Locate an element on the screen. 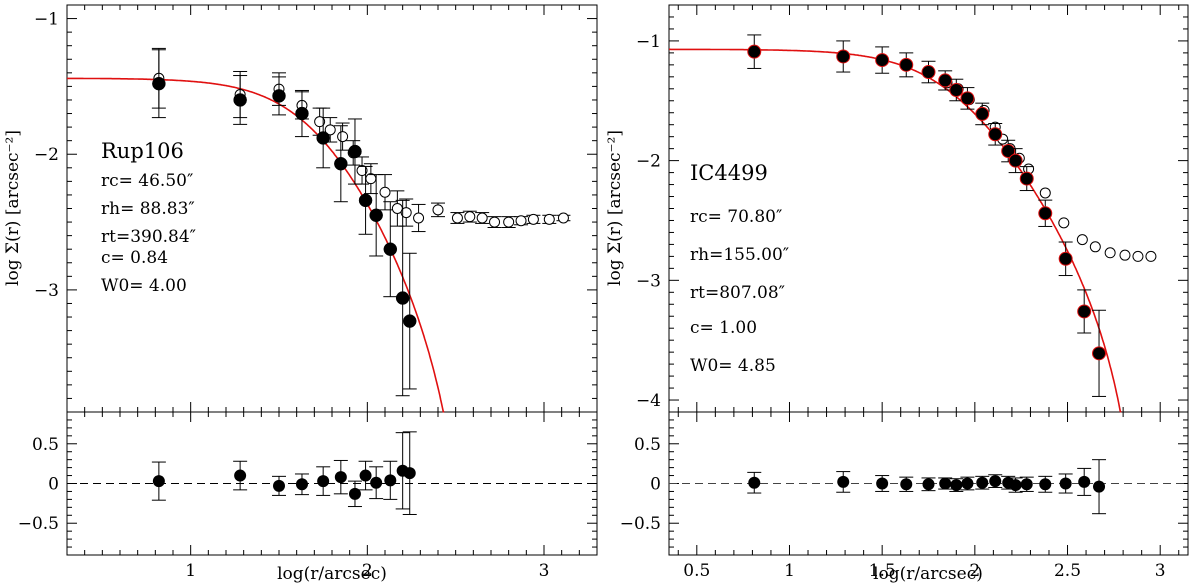 This screenshot has height=583, width=1200. rt-label: rt=807.08″ is located at coordinates (737, 293).